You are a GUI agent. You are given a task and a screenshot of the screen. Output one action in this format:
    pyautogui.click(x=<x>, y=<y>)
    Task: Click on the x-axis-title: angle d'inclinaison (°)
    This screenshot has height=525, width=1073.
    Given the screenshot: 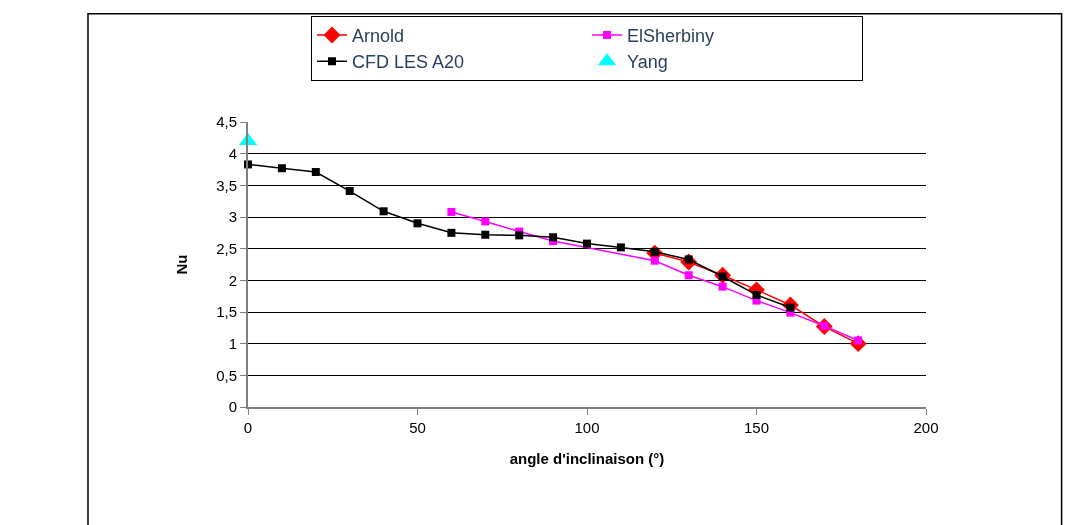 What is the action you would take?
    pyautogui.click(x=587, y=458)
    